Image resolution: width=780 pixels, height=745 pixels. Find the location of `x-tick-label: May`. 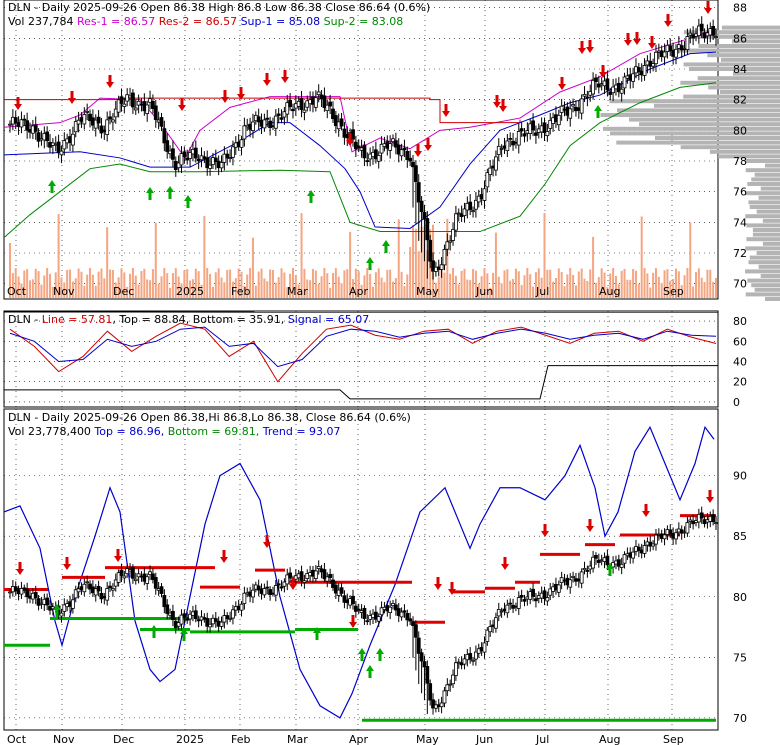

x-tick-label: May is located at coordinates (427, 739).